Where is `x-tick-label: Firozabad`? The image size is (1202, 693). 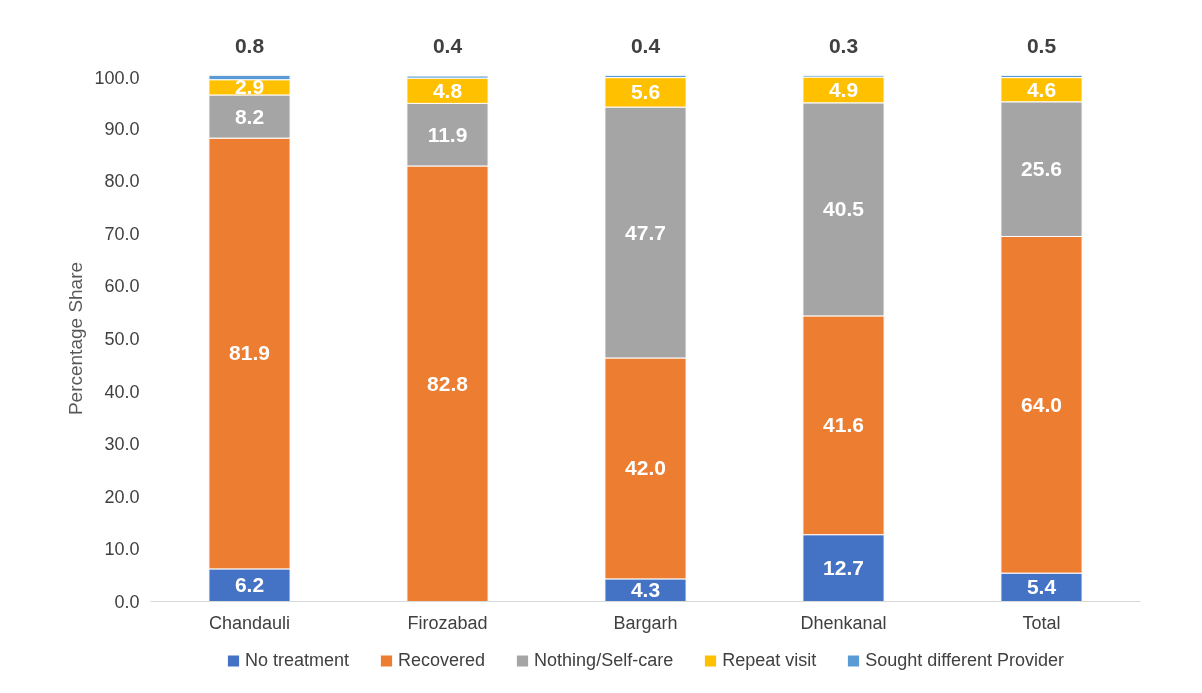 x-tick-label: Firozabad is located at coordinates (447, 622).